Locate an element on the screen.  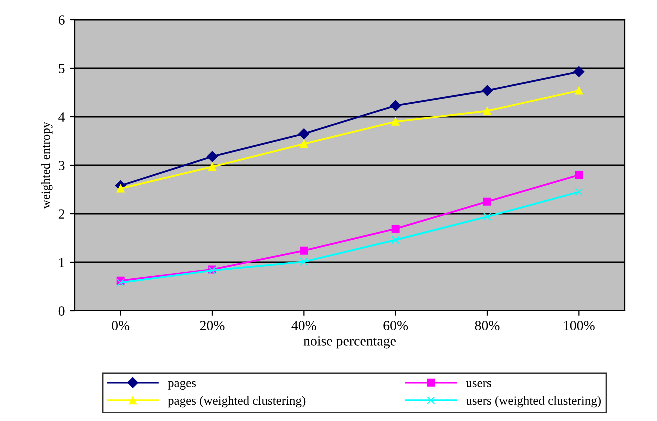
y-axis-title: weighted entropy is located at coordinates (47, 166).